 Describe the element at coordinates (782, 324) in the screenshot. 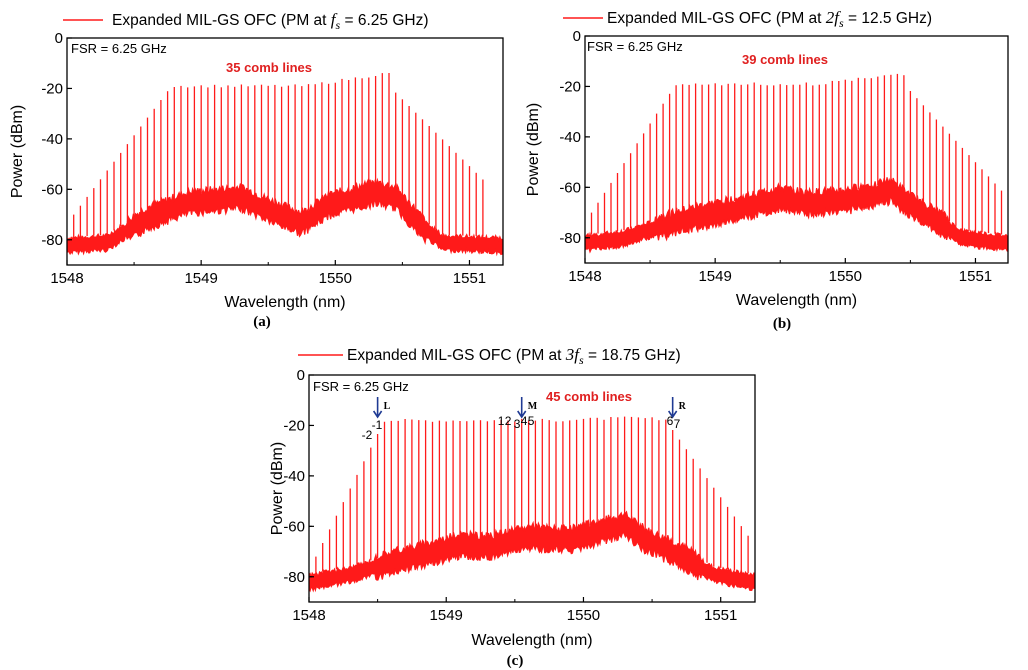

I see `panel-label-b: (b)` at that location.